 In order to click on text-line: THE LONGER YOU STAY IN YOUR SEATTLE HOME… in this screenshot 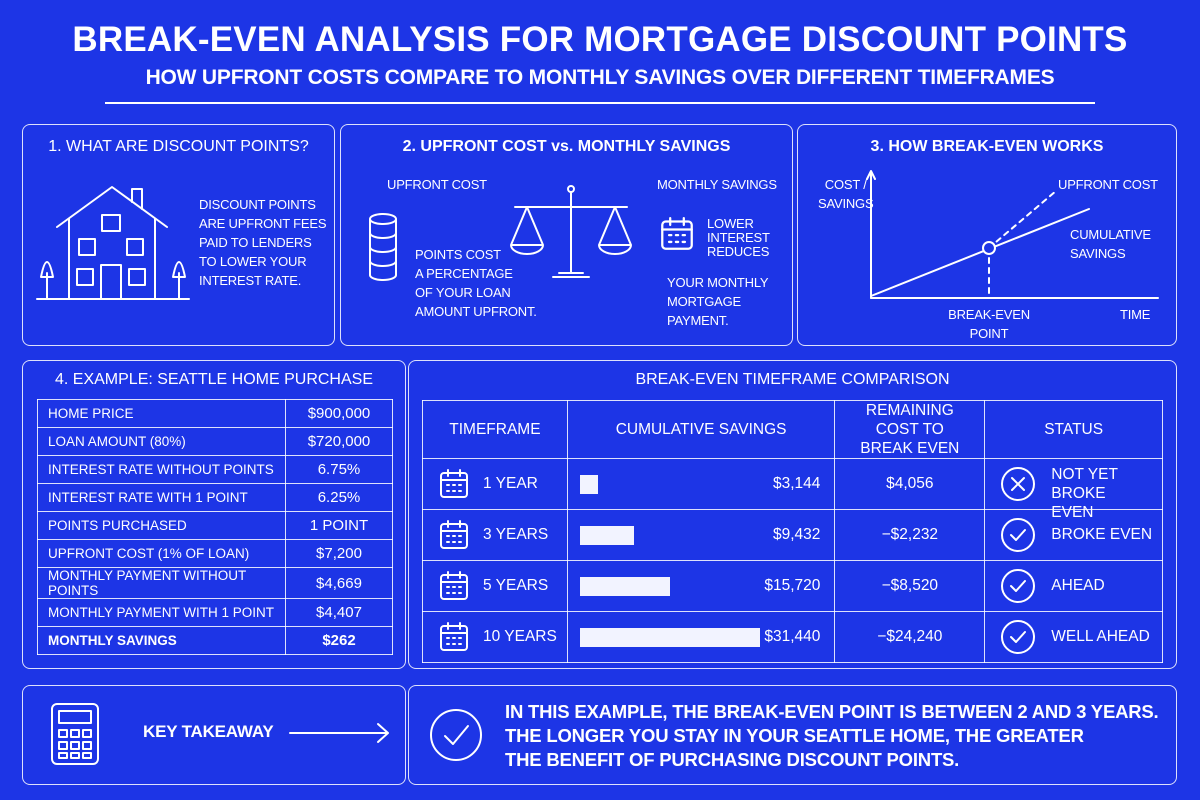, I will do `click(794, 735)`.